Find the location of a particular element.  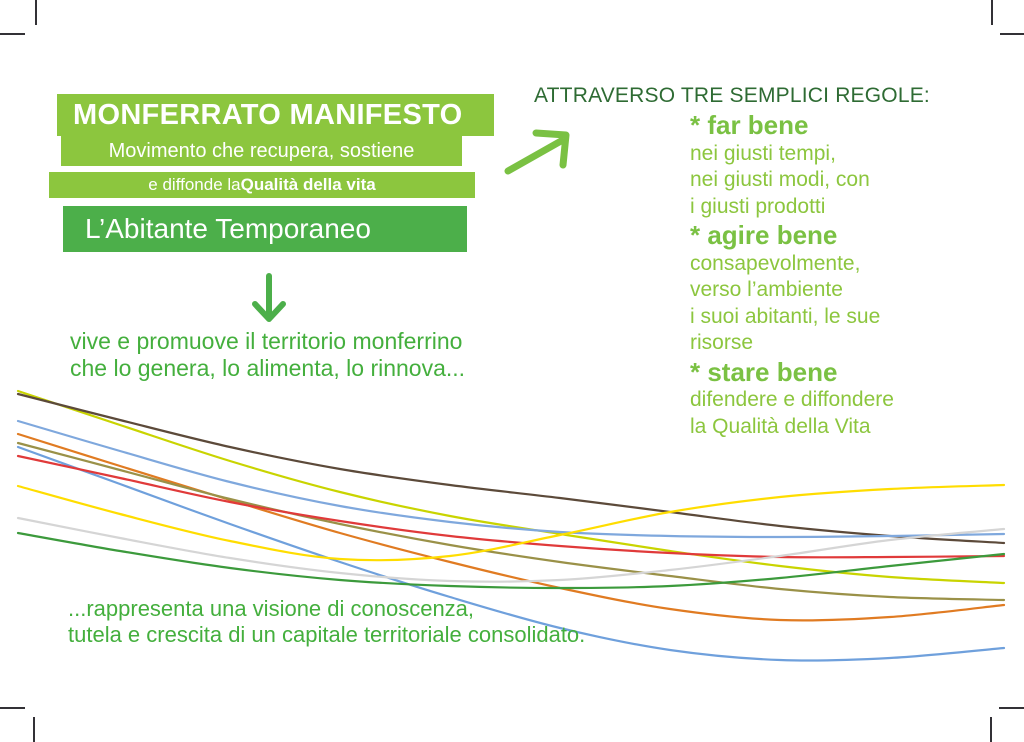

manifesto-tagline-banner: e diffonde la Qualità della vita is located at coordinates (262, 185).